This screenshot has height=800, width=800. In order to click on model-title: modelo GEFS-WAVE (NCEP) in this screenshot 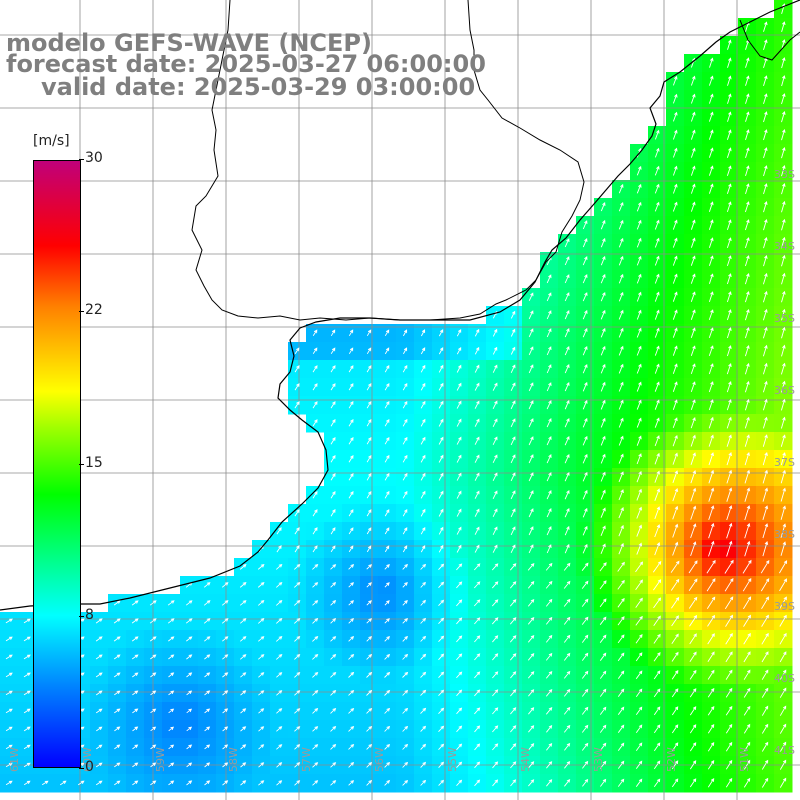, I will do `click(189, 43)`.